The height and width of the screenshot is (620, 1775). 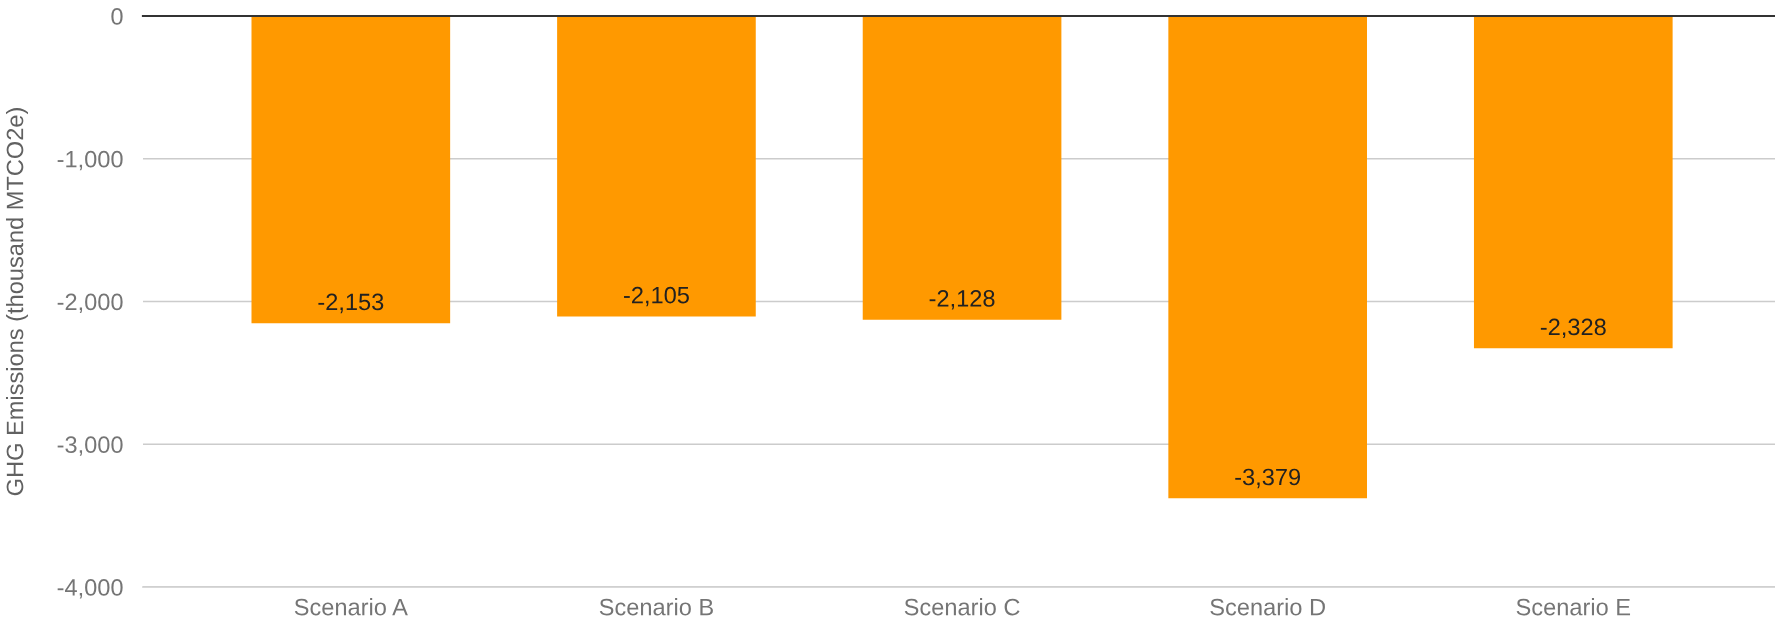 What do you see at coordinates (90, 589) in the screenshot?
I see `y-tick-label: -4,000` at bounding box center [90, 589].